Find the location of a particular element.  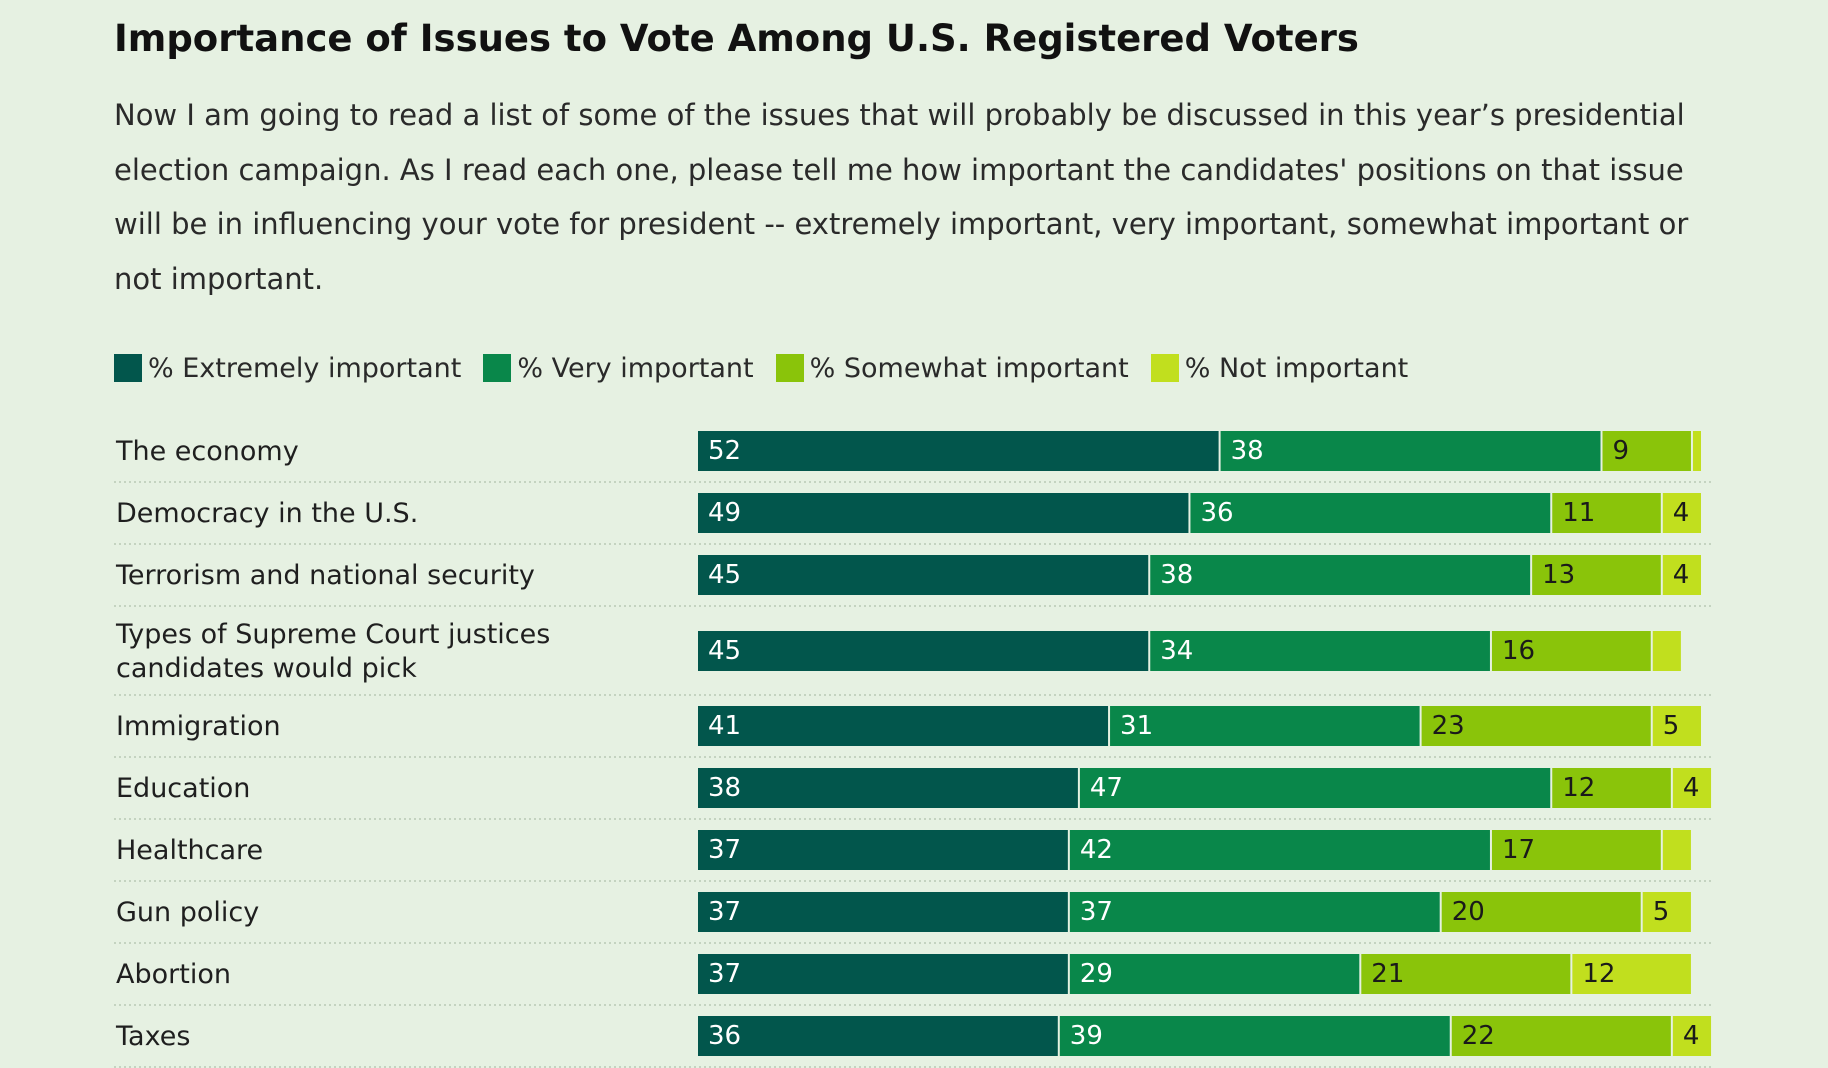

data-label-abortion-very-important: 29 is located at coordinates (1096, 974).